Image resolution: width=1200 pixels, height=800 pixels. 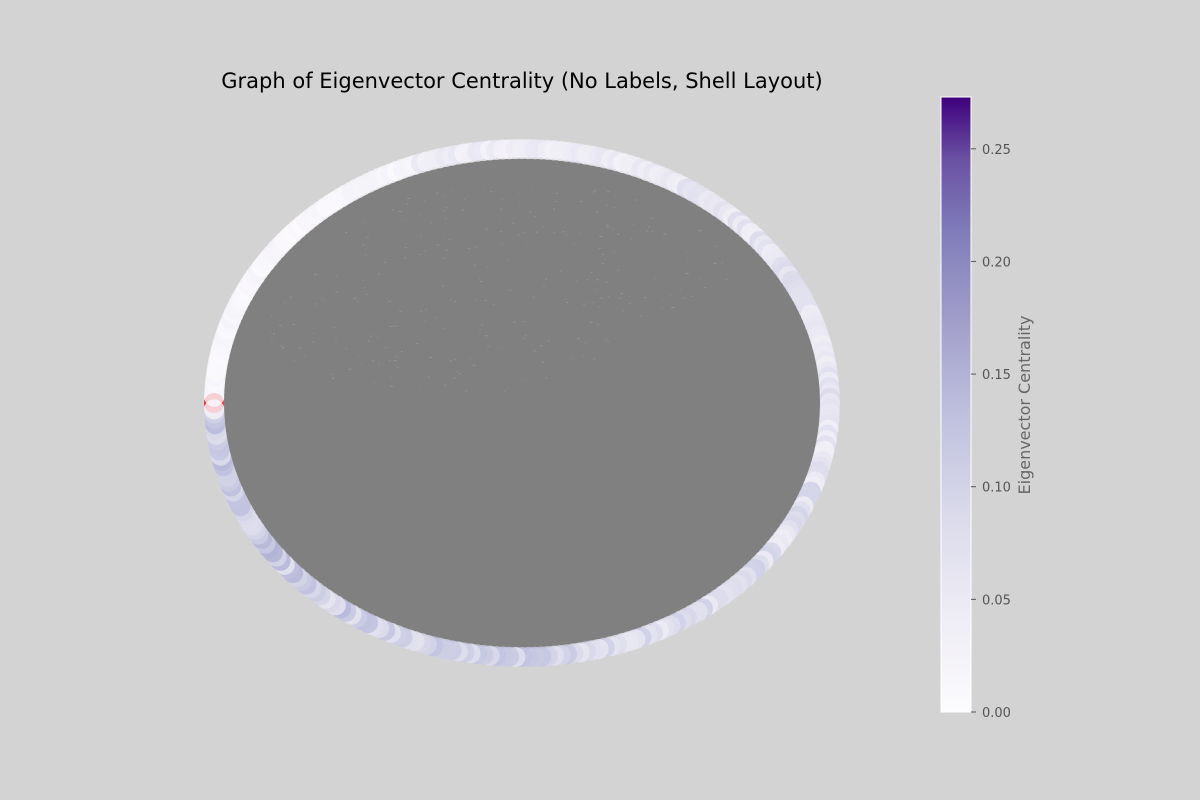 What do you see at coordinates (996, 713) in the screenshot?
I see `colorbar-tick-label: 0.00` at bounding box center [996, 713].